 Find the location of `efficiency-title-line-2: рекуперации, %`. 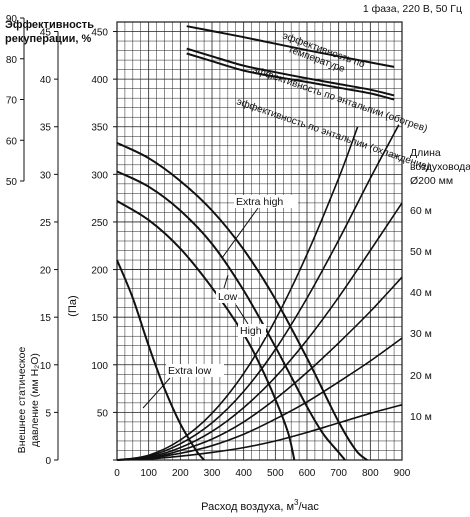

efficiency-title-line-2: рекуперации, % is located at coordinates (48, 39).